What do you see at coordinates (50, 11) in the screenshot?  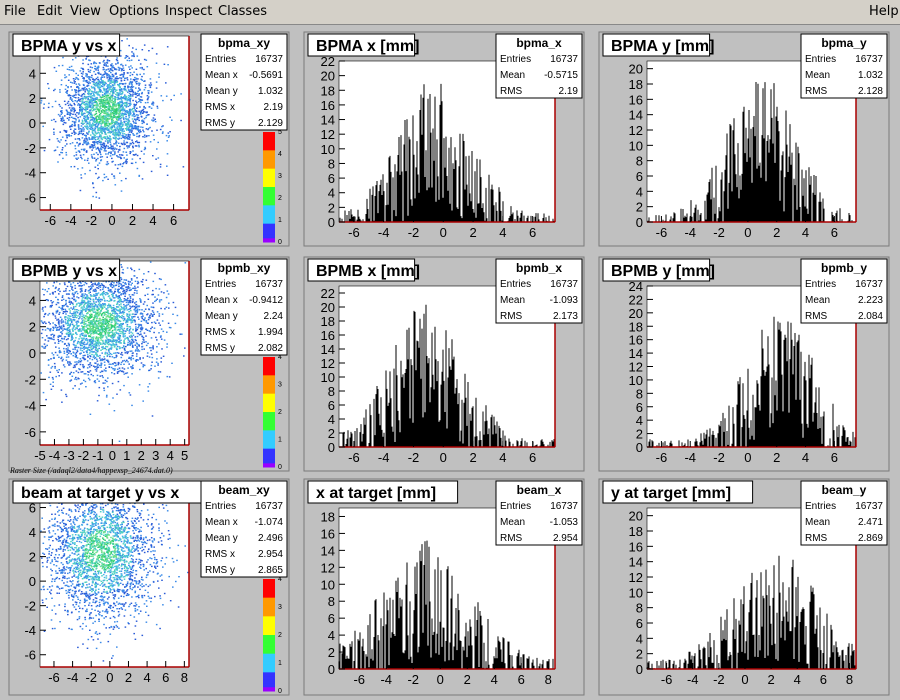 I see `menu-edit: Edit` at bounding box center [50, 11].